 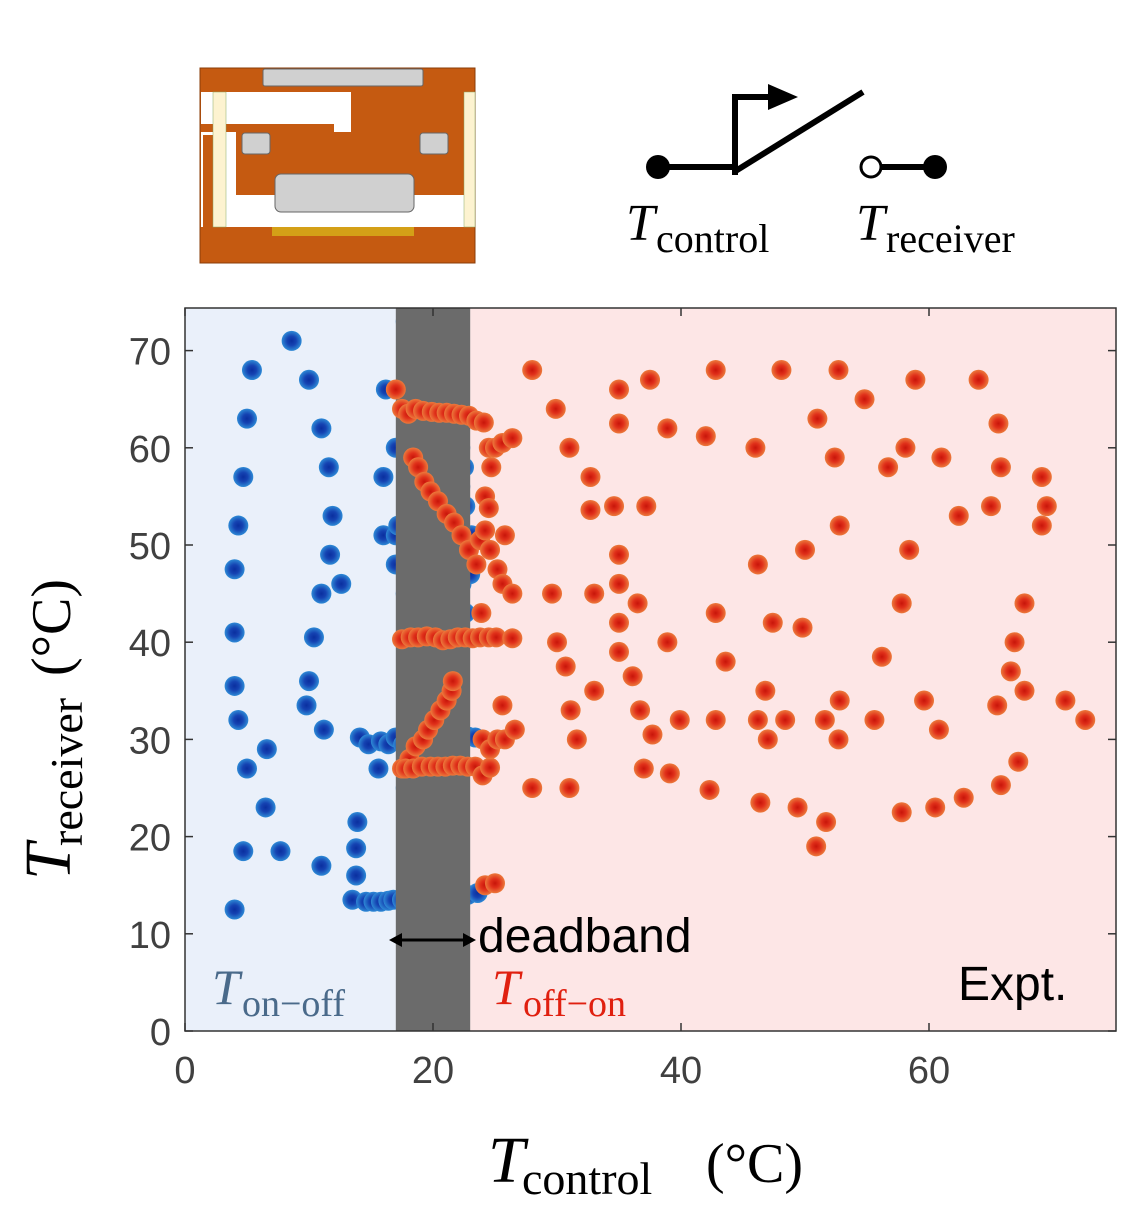 I want to click on x-axis-label-unit: (°C), so click(x=754, y=1164).